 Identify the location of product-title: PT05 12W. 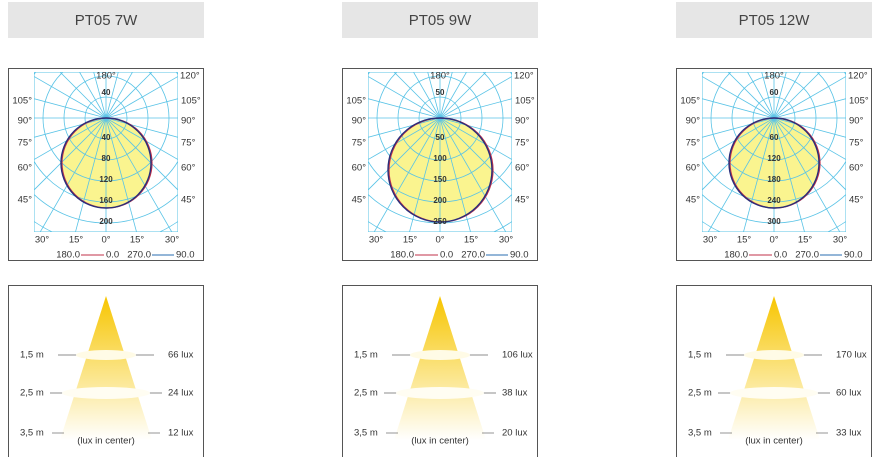
(775, 20).